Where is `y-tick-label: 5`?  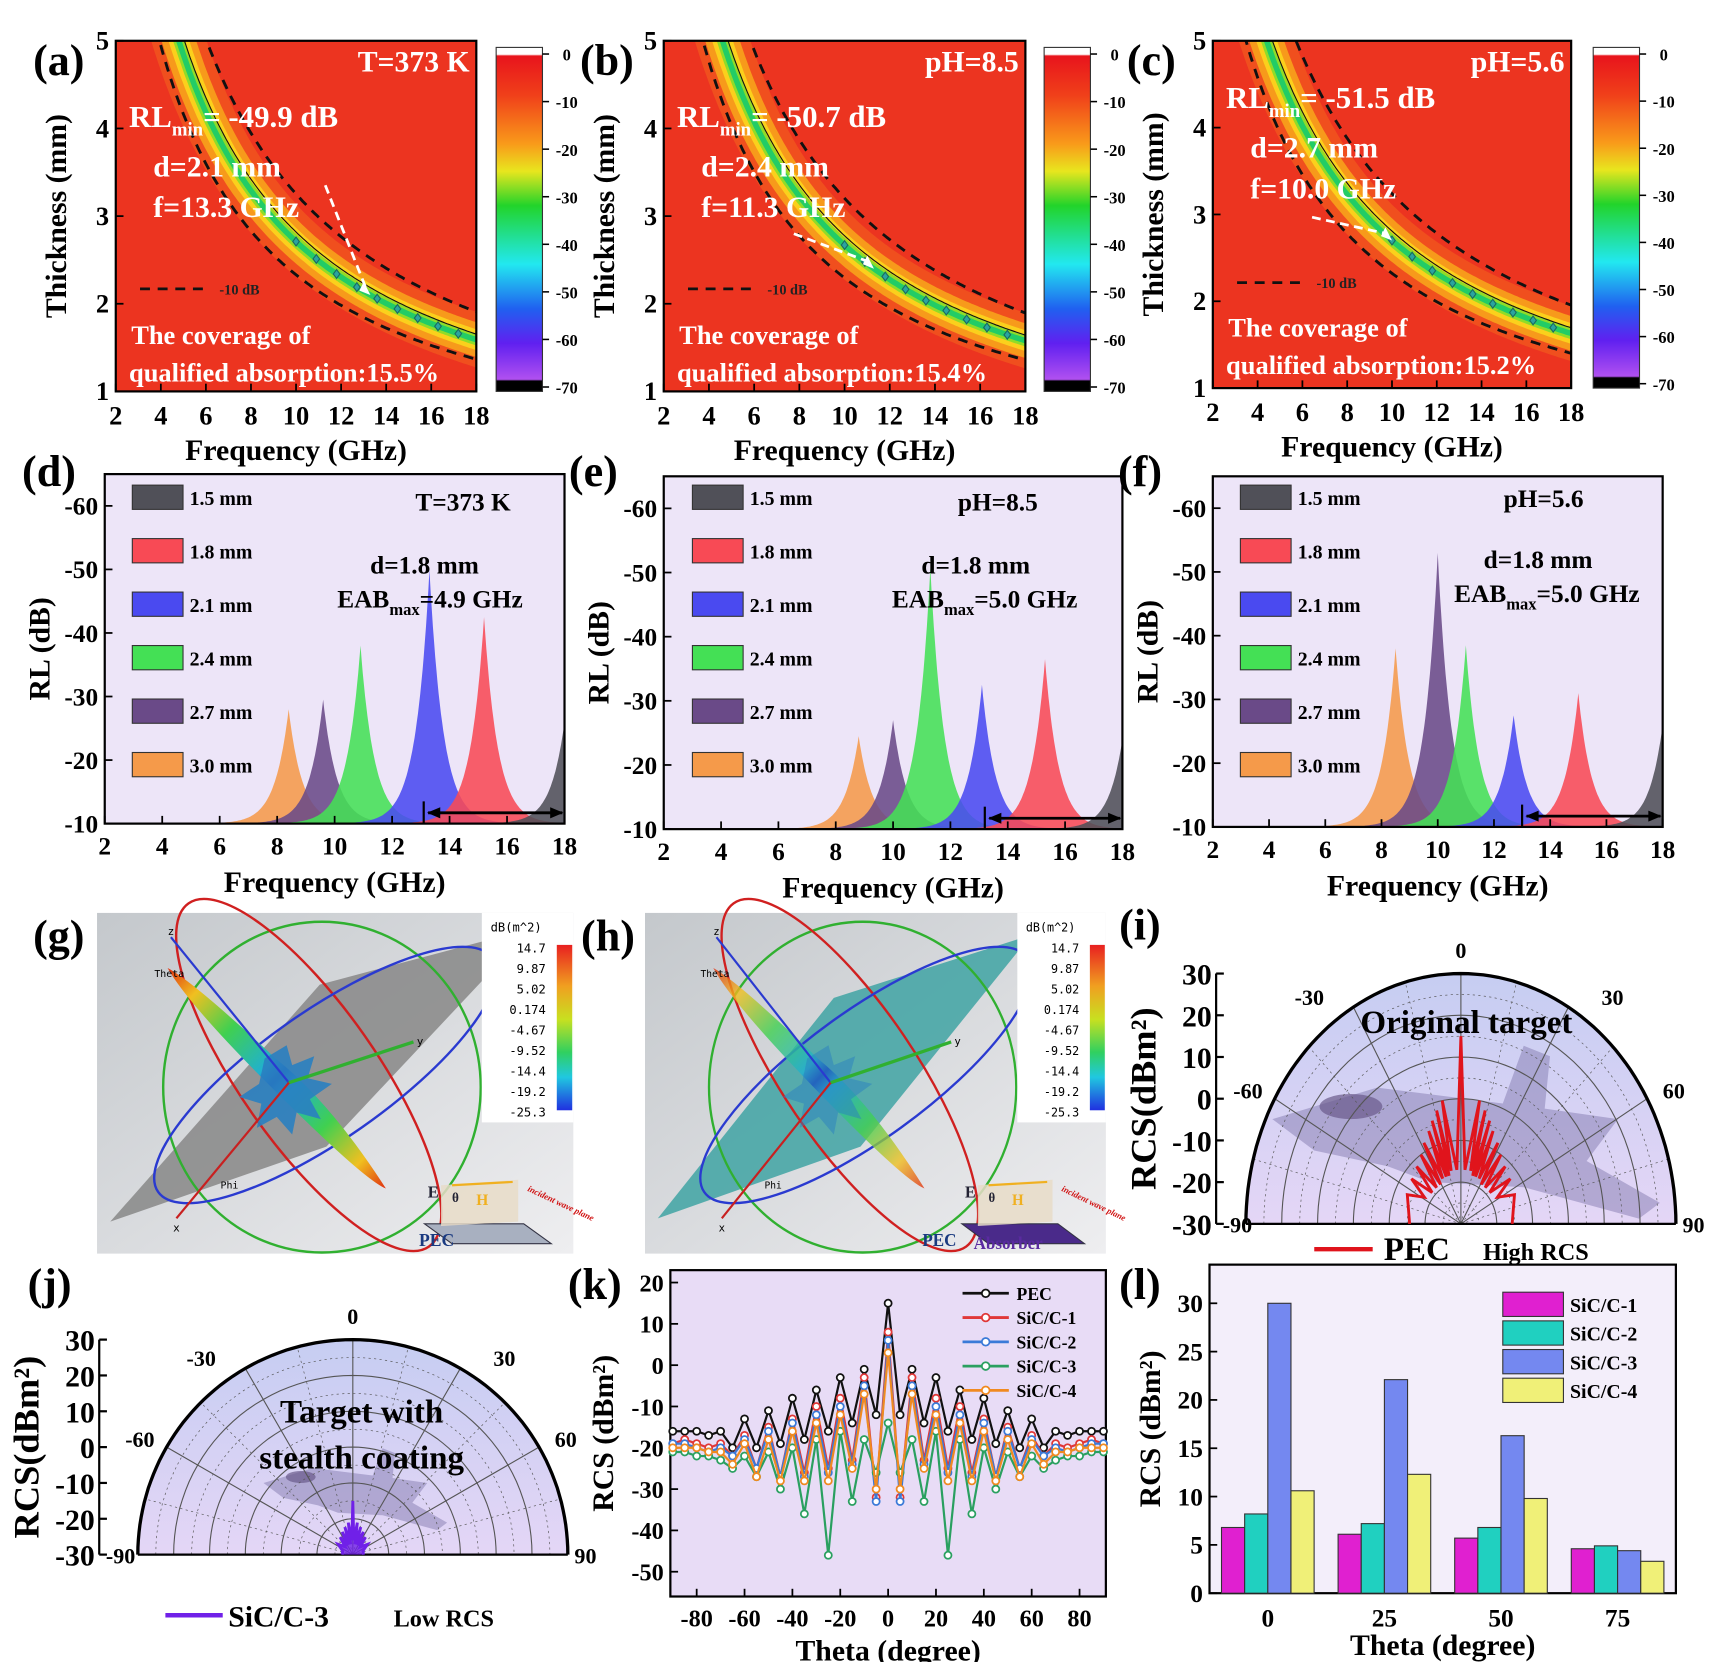 y-tick-label: 5 is located at coordinates (650, 41).